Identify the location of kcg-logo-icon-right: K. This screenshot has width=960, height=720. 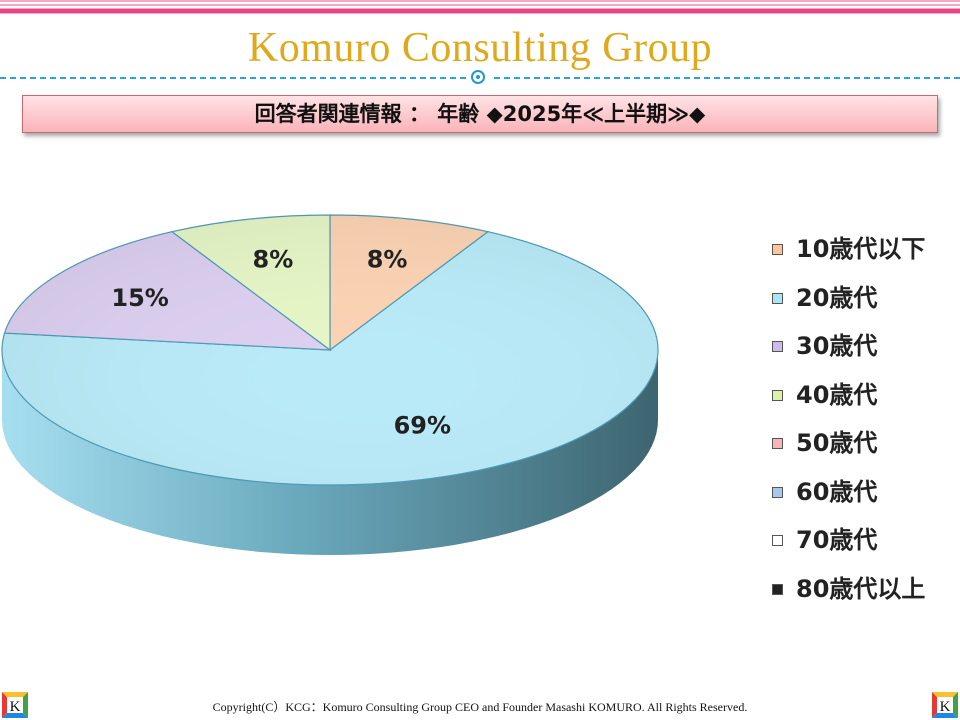
(945, 705).